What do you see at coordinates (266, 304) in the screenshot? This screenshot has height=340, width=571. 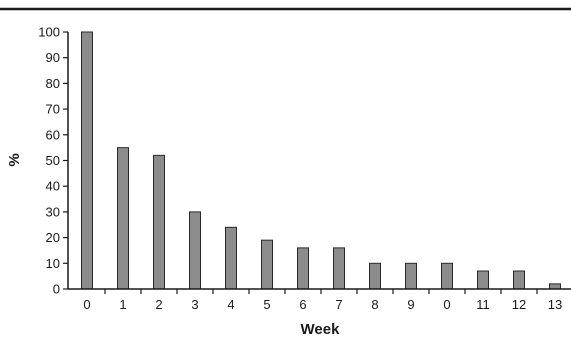 I see `x-tick-label: 5` at bounding box center [266, 304].